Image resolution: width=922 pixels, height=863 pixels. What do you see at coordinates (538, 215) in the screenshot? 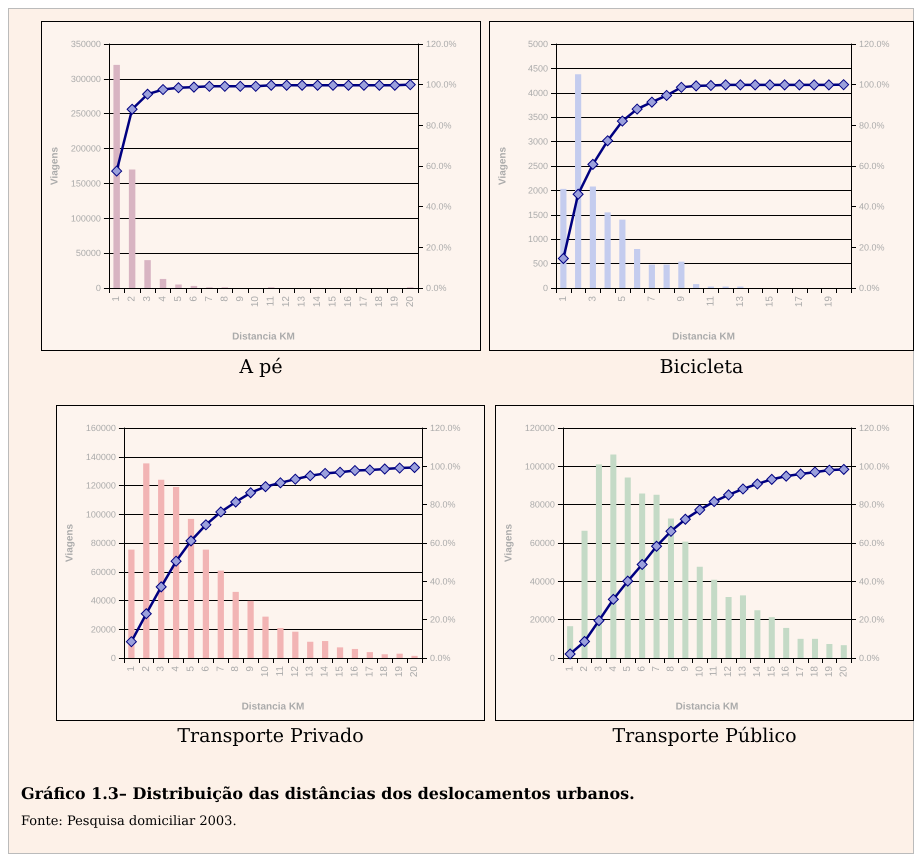
I see `y-tick-label: 1500` at bounding box center [538, 215].